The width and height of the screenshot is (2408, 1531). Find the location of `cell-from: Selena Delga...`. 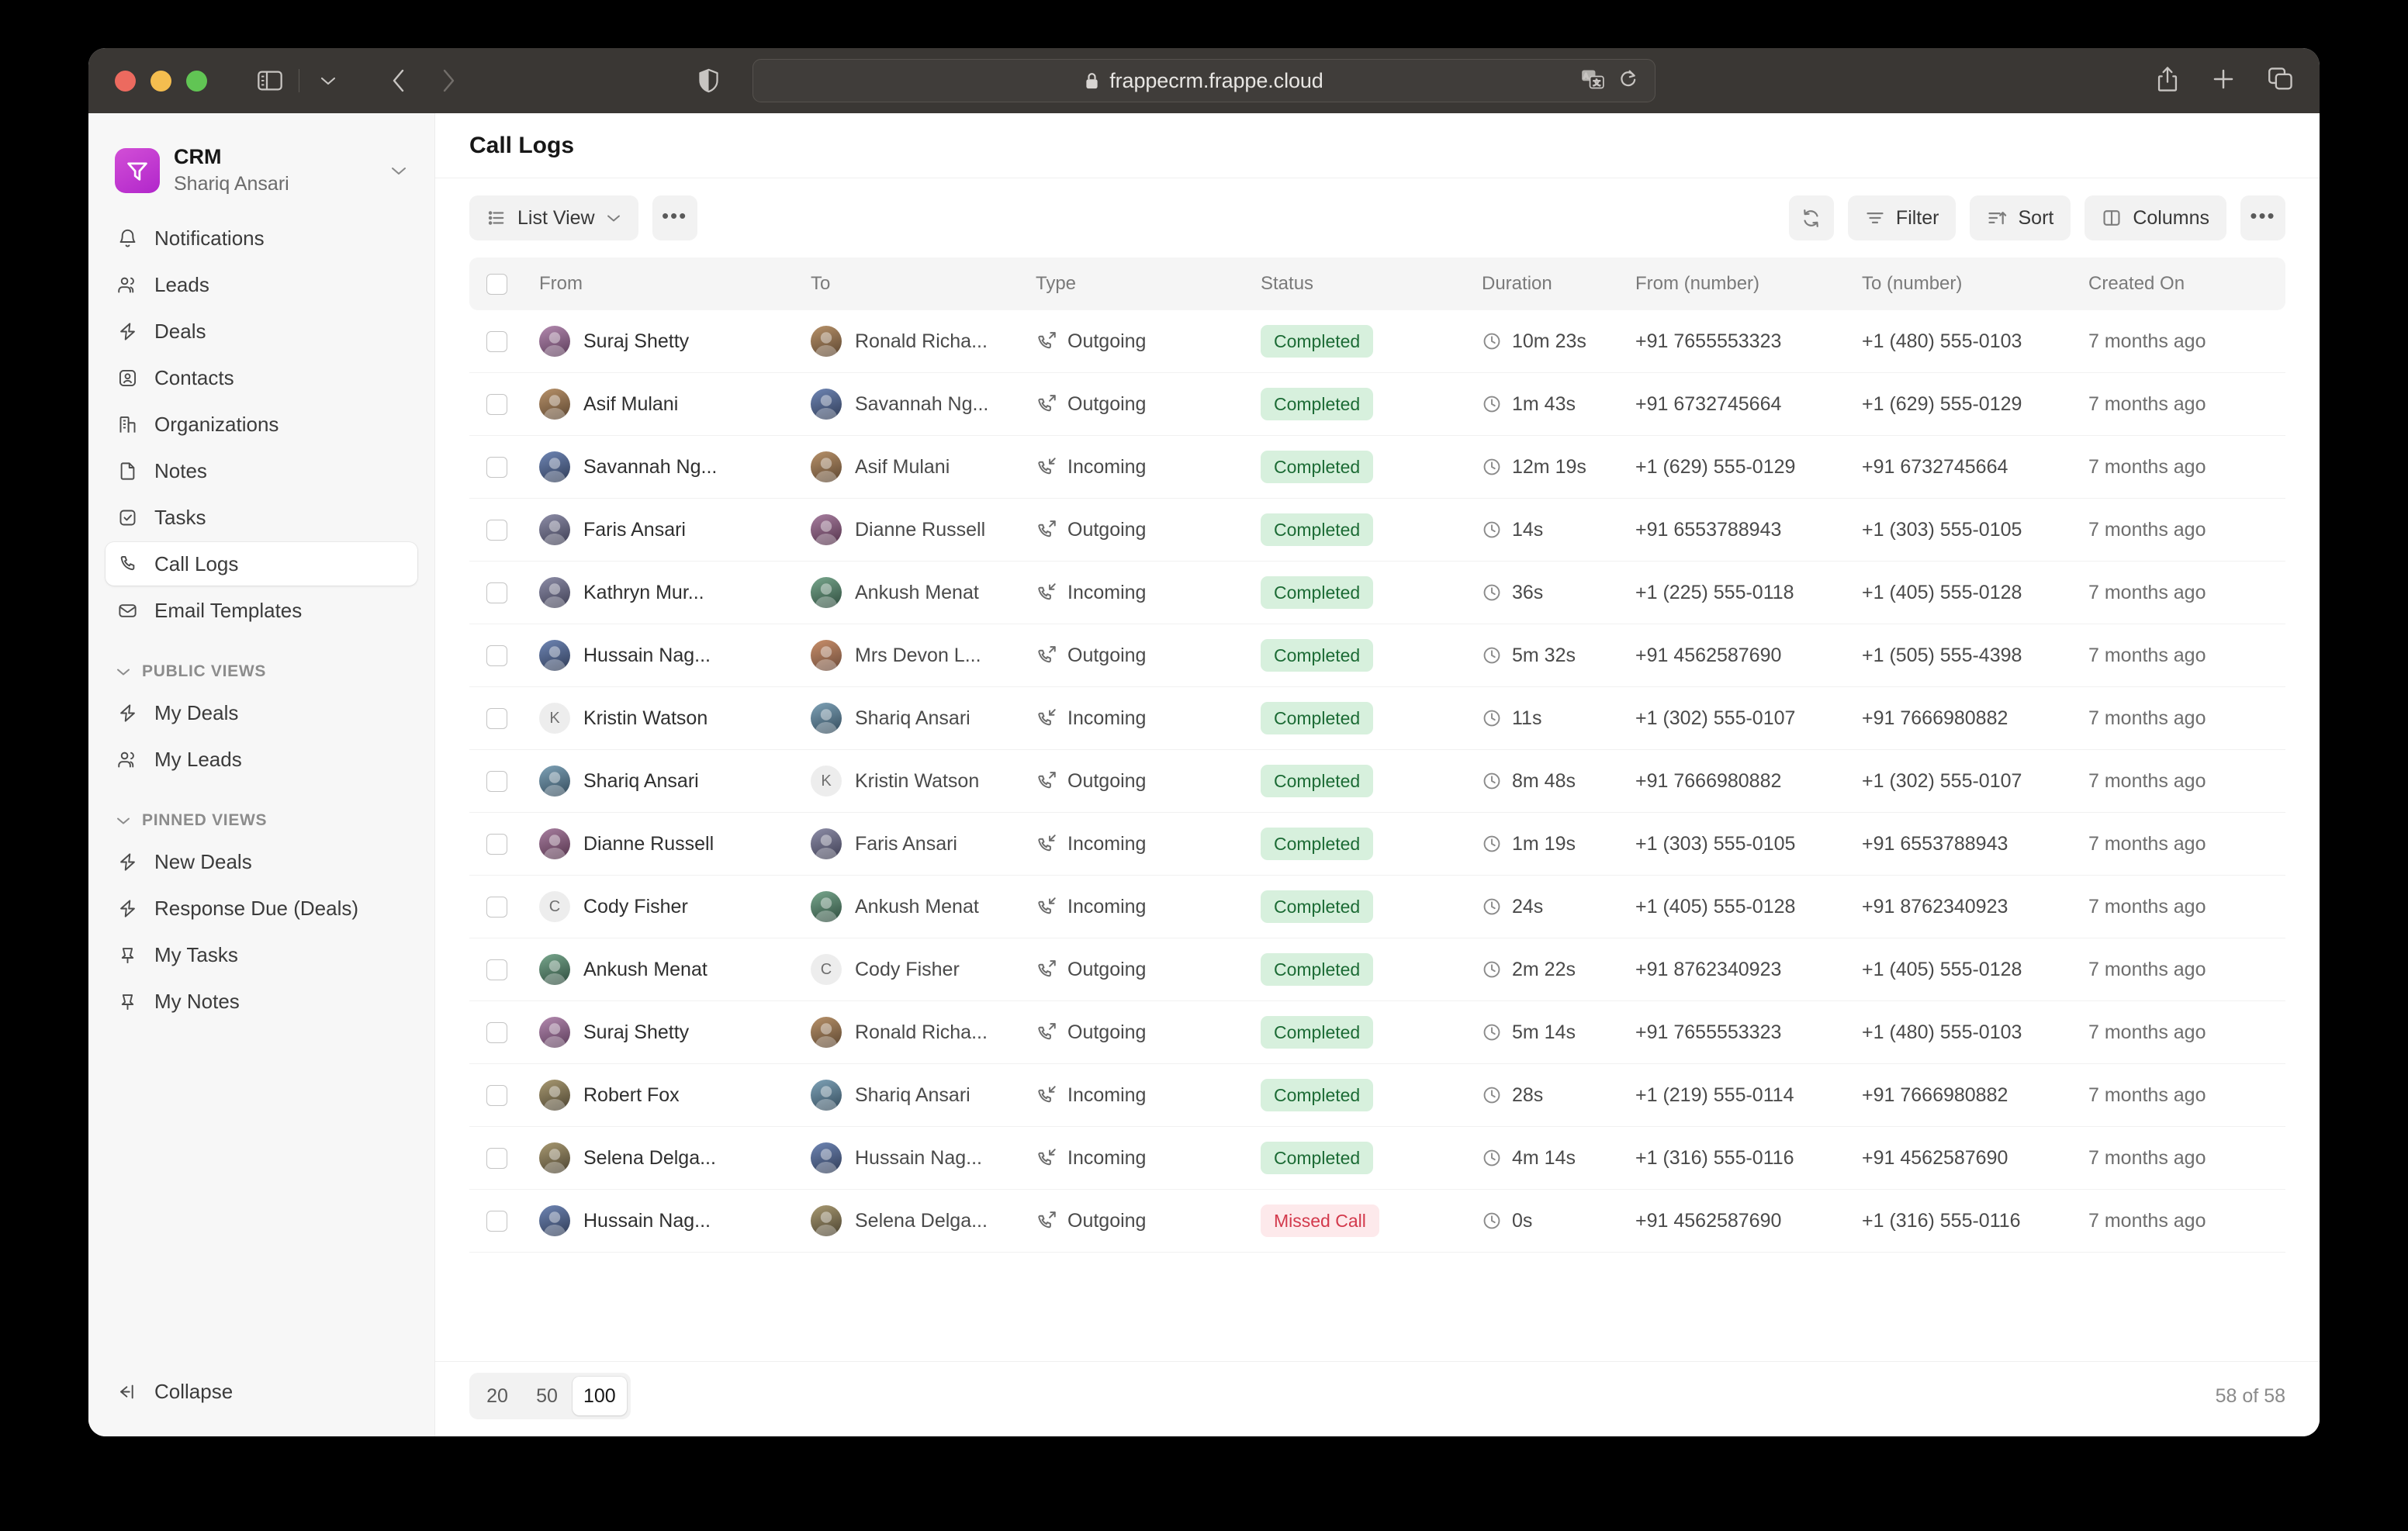

cell-from: Selena Delga... is located at coordinates (675, 1157).